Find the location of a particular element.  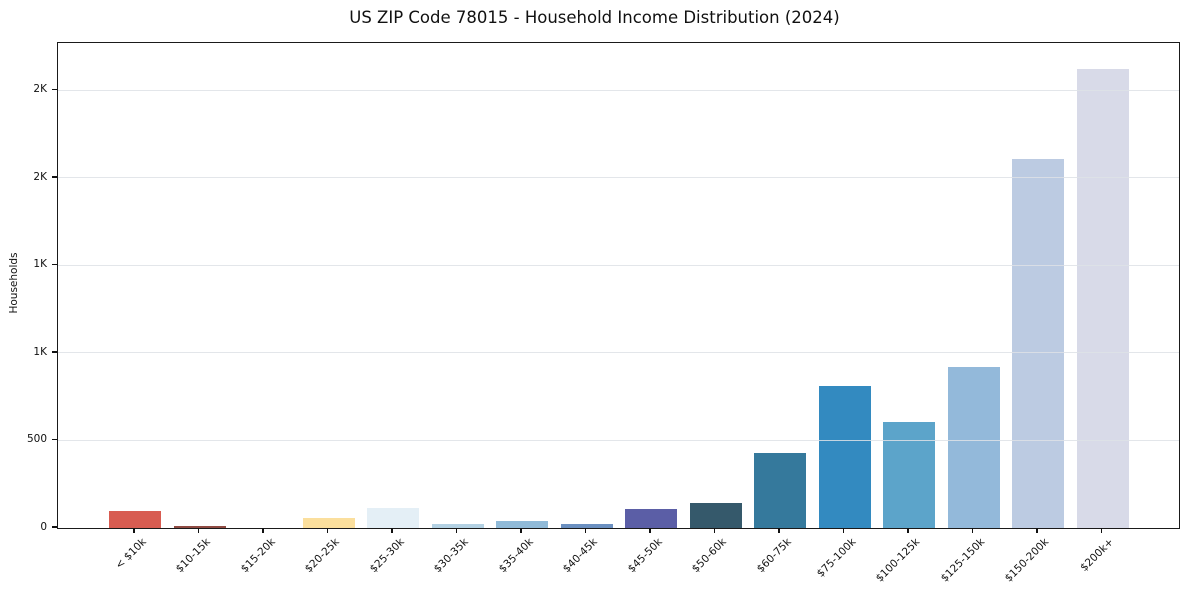

bar-$30-35k is located at coordinates (457, 525).